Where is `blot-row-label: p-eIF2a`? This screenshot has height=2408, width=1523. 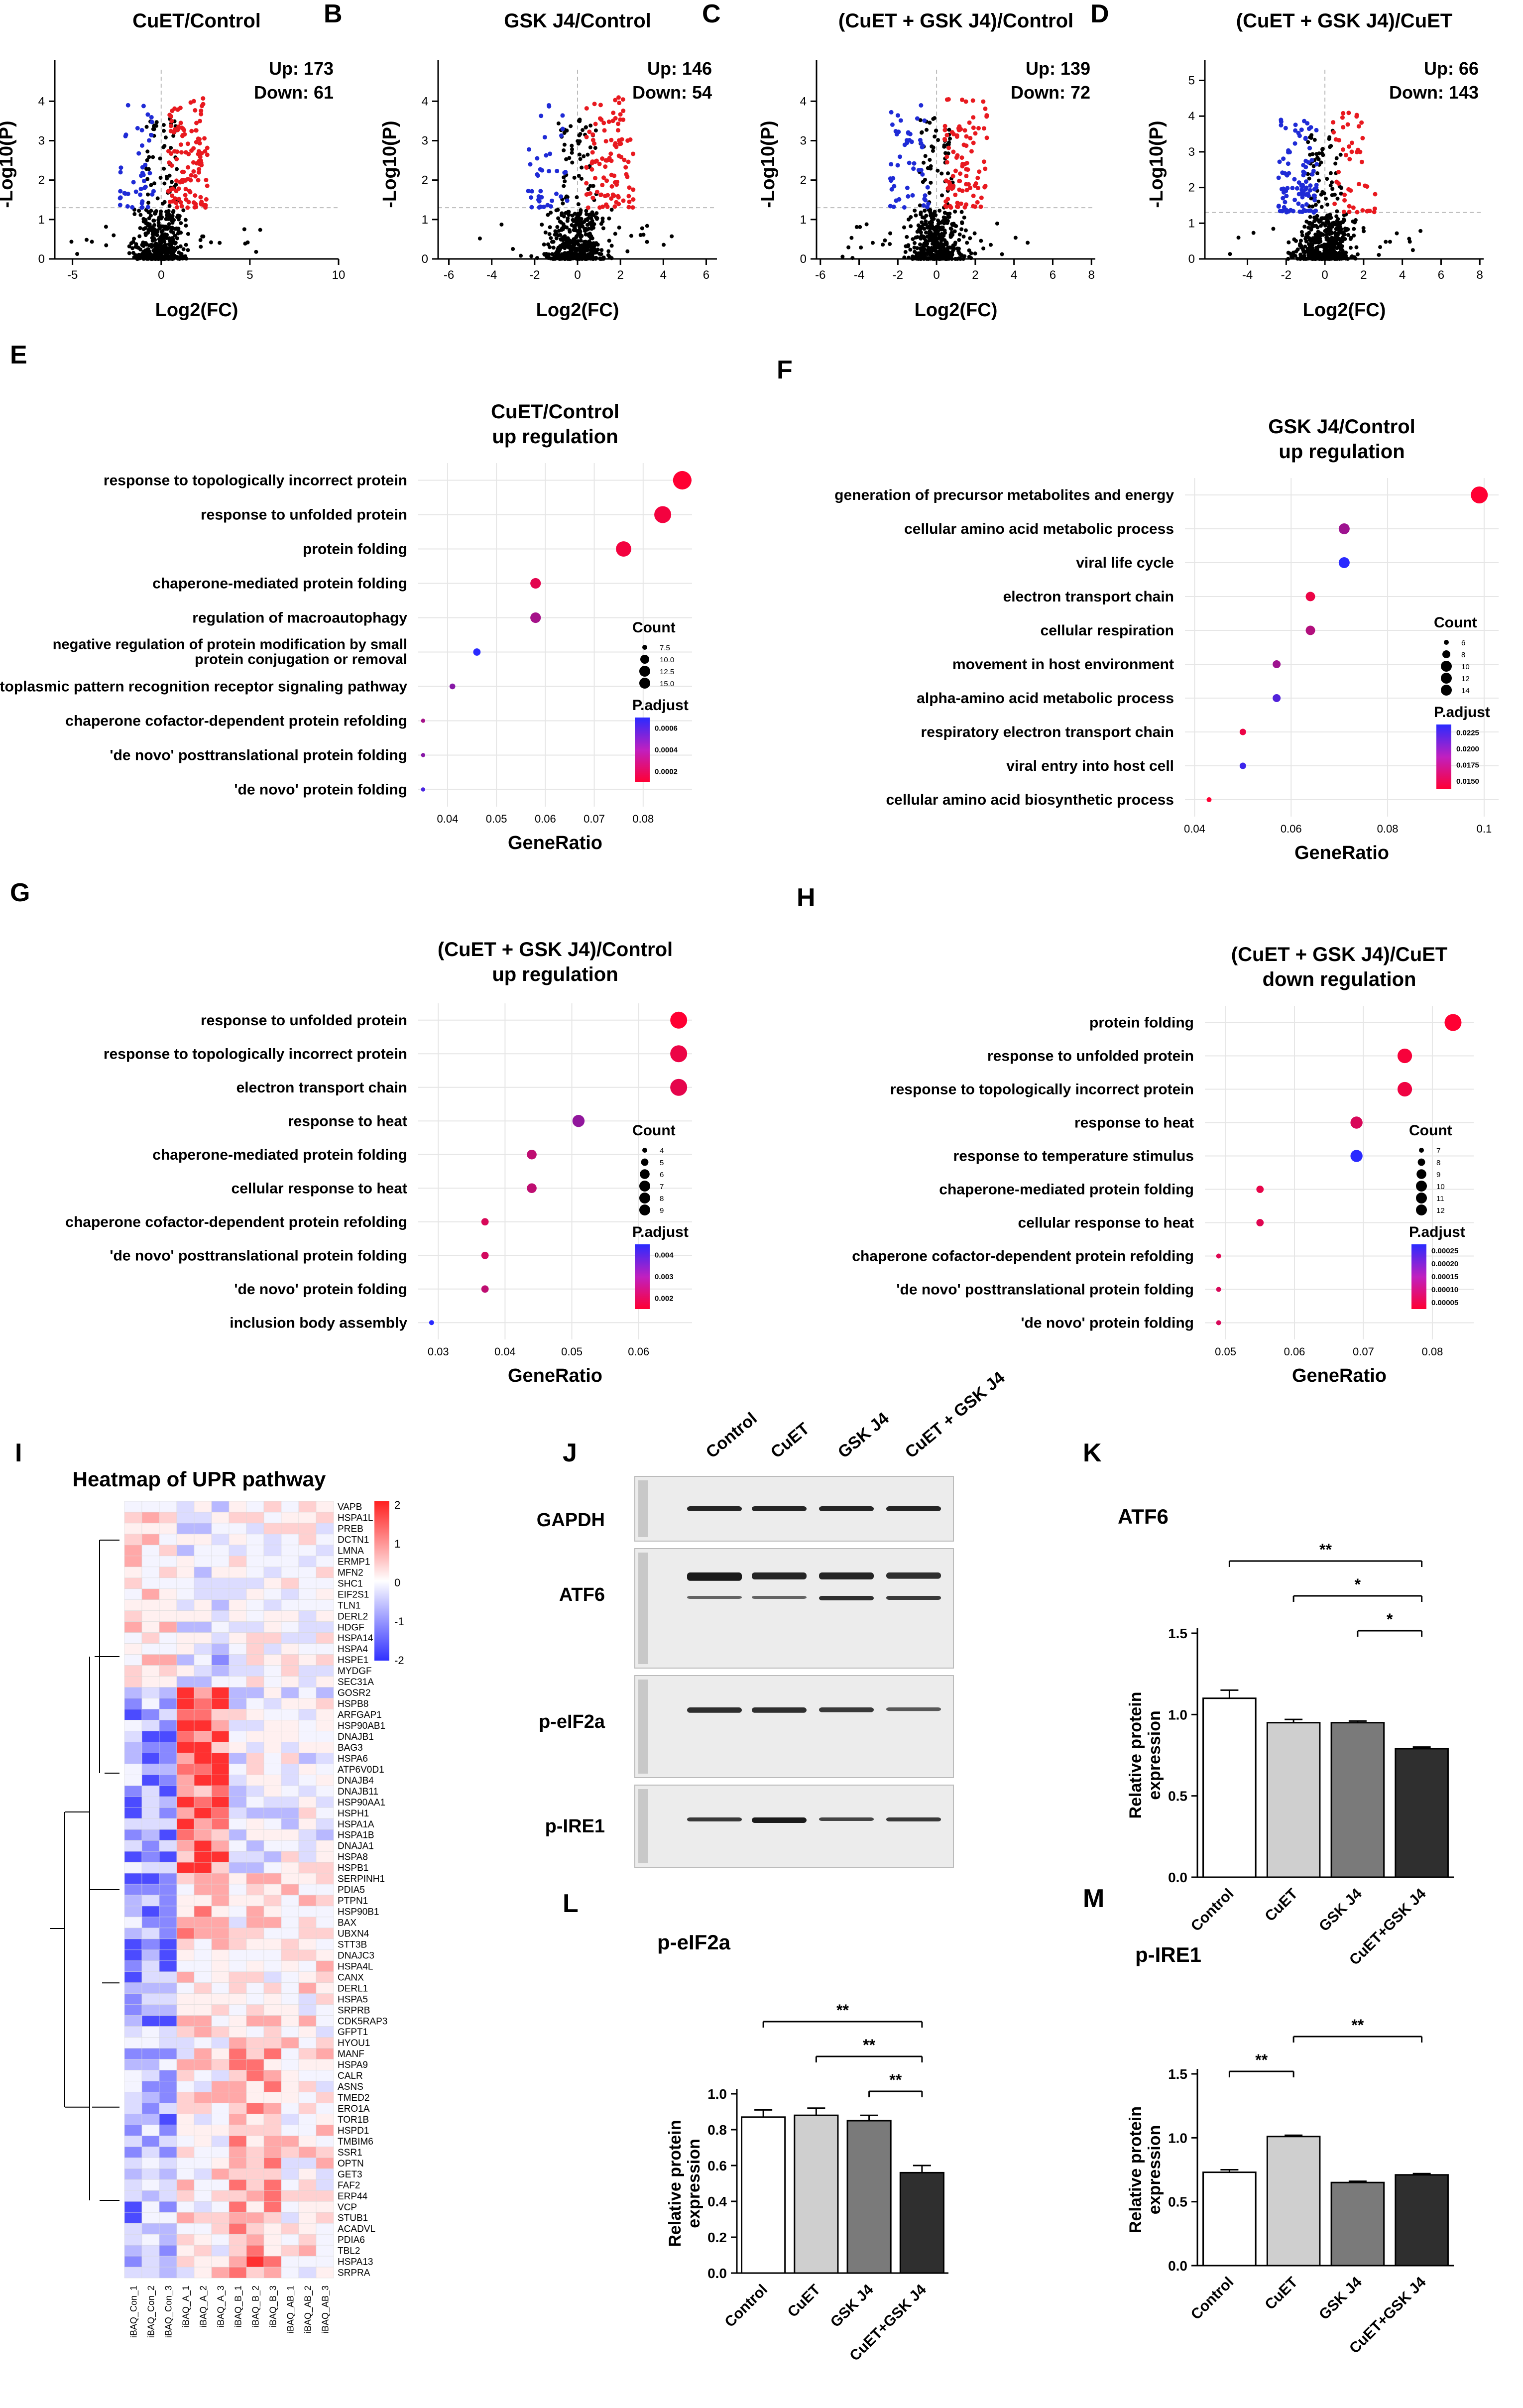
blot-row-label: p-eIF2a is located at coordinates (572, 1721).